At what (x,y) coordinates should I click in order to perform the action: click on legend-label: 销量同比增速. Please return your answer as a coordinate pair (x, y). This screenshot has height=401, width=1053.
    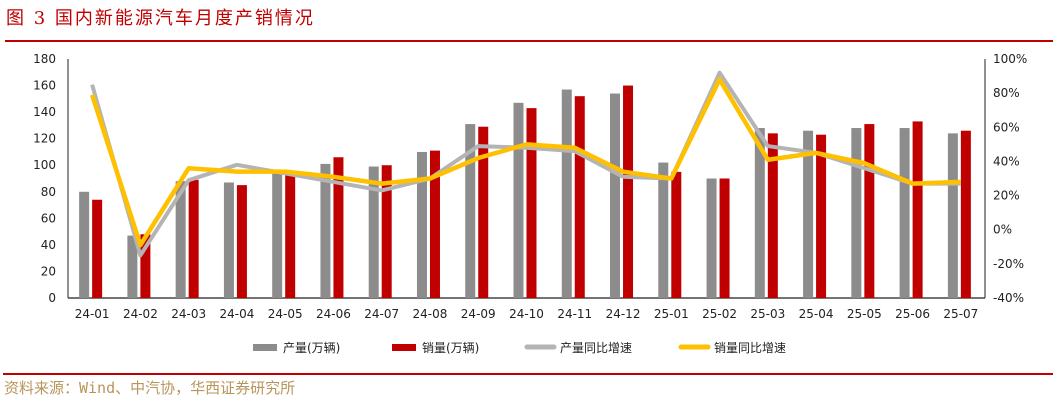
    Looking at the image, I should click on (750, 348).